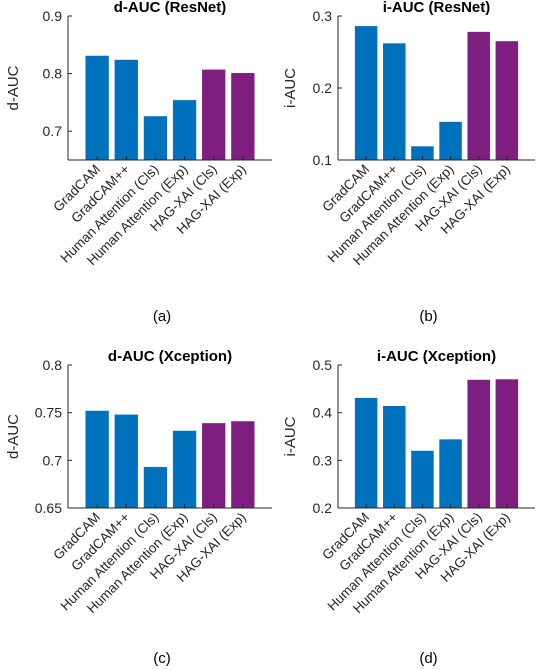  Describe the element at coordinates (428, 658) in the screenshot. I see `panel-caption: (d)` at that location.